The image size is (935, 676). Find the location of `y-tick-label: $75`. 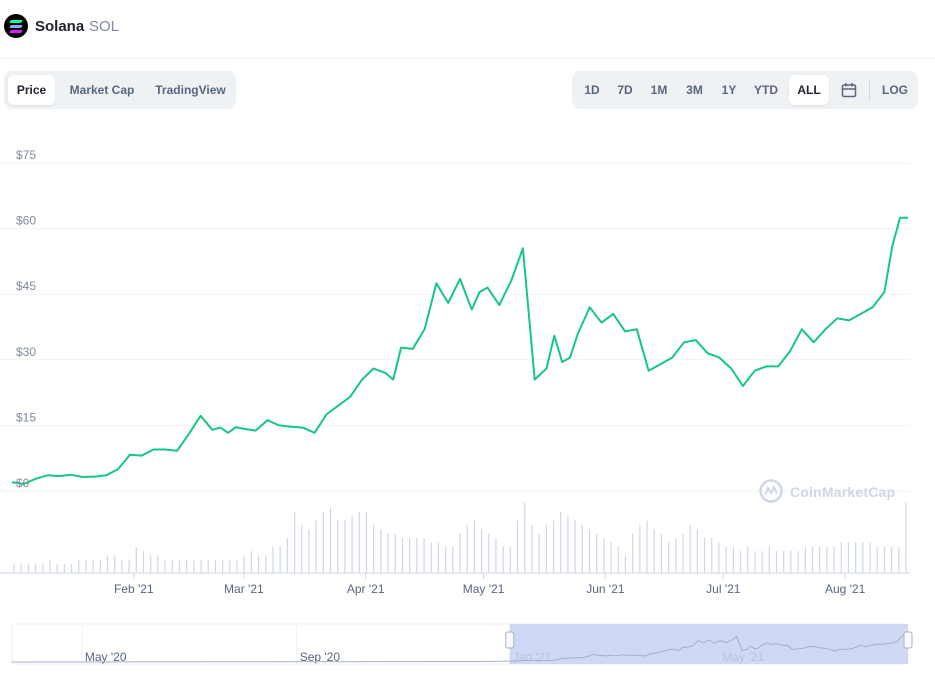

y-tick-label: $75 is located at coordinates (26, 155).